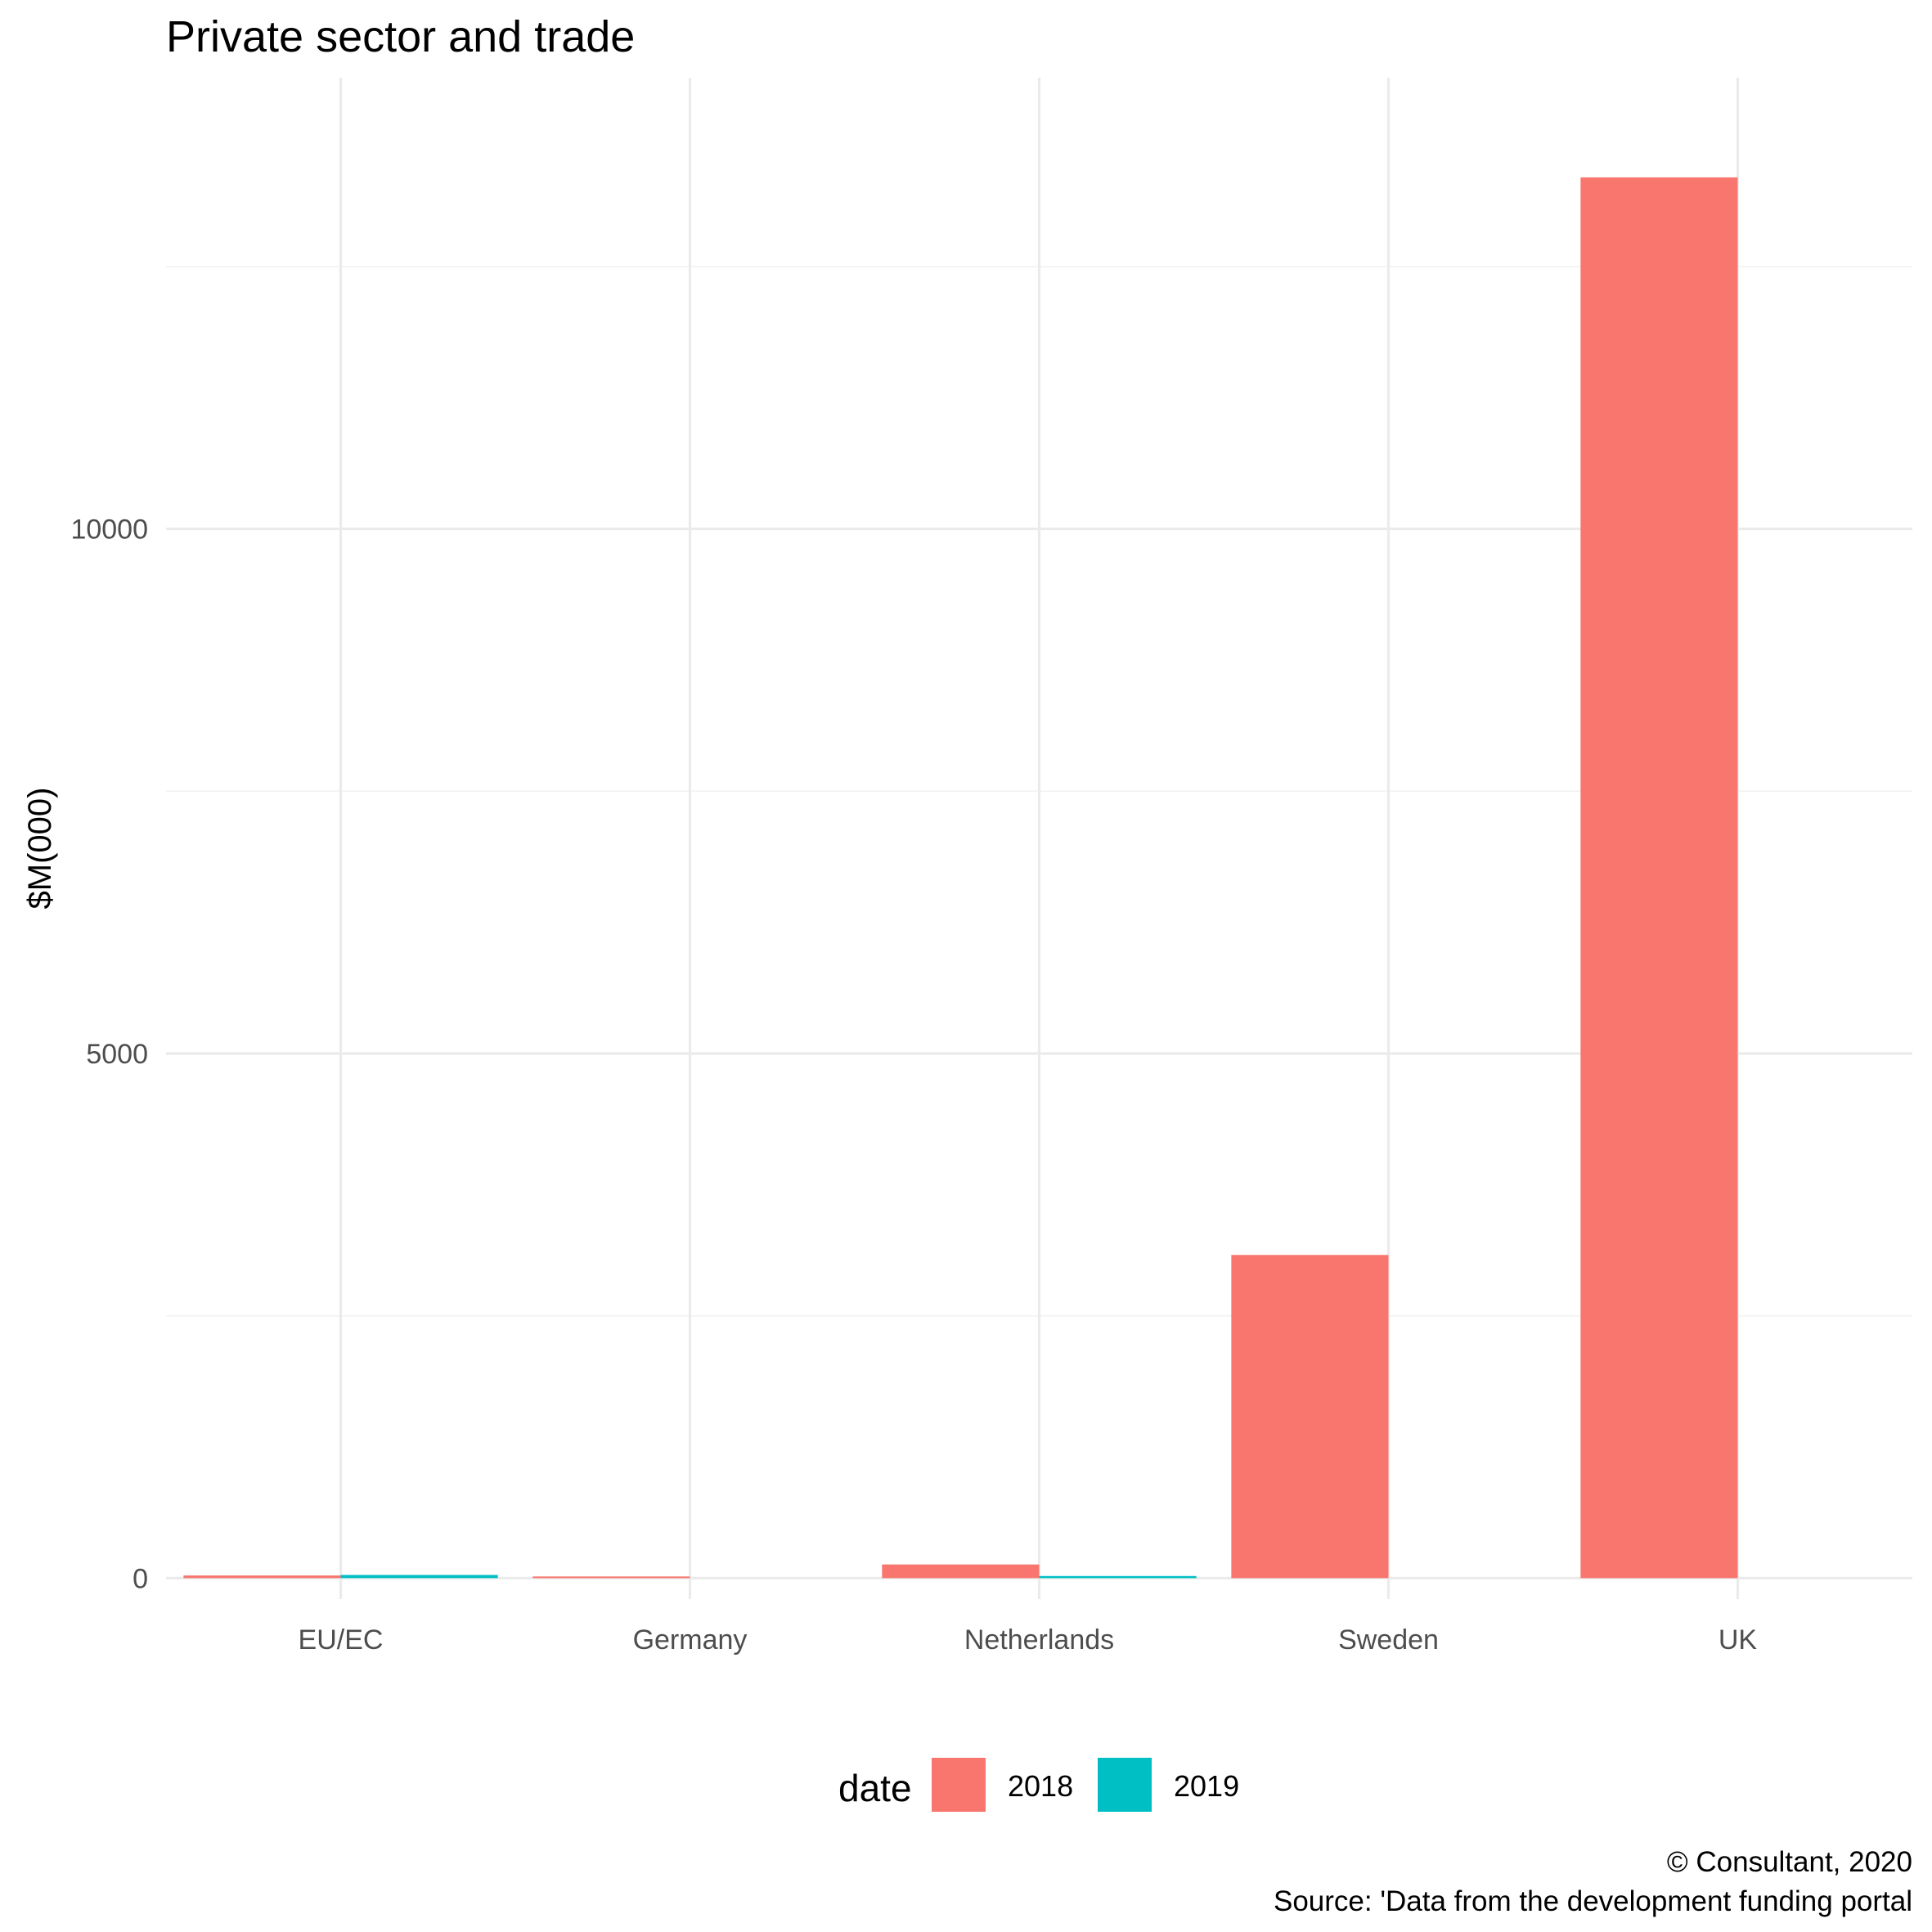 The width and height of the screenshot is (1932, 1932). Describe the element at coordinates (959, 1785) in the screenshot. I see `legend-key-2018` at that location.